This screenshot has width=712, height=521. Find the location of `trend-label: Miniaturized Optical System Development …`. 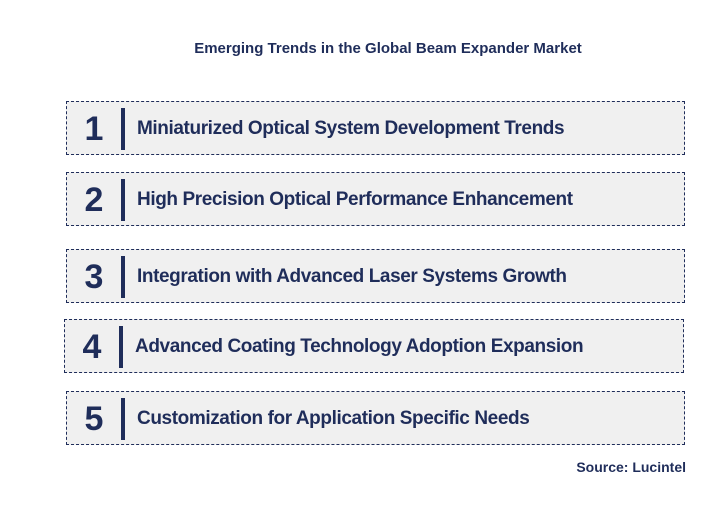

trend-label: Miniaturized Optical System Development … is located at coordinates (351, 128).